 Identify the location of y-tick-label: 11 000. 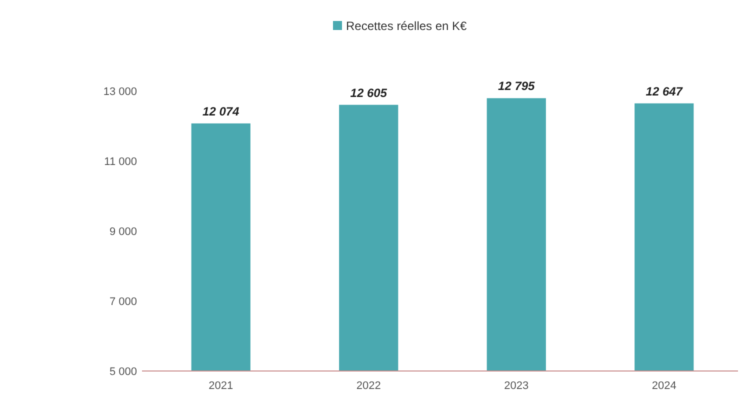
(120, 162).